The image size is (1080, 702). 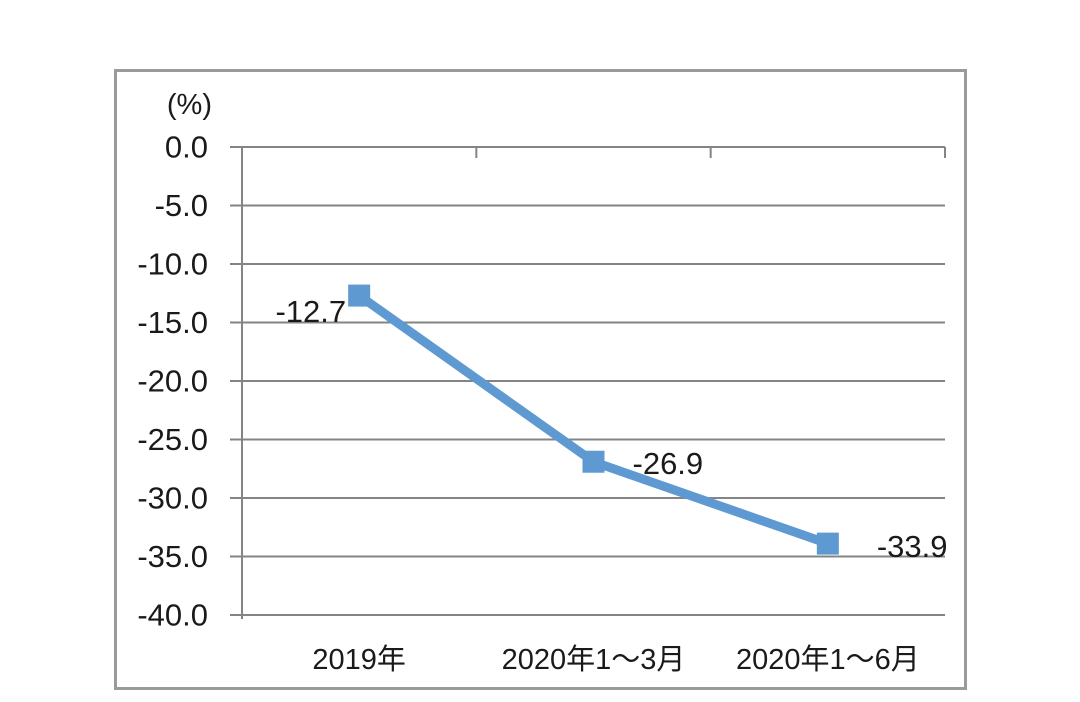 What do you see at coordinates (172, 556) in the screenshot?
I see `y-axis-tick-label: -35.0` at bounding box center [172, 556].